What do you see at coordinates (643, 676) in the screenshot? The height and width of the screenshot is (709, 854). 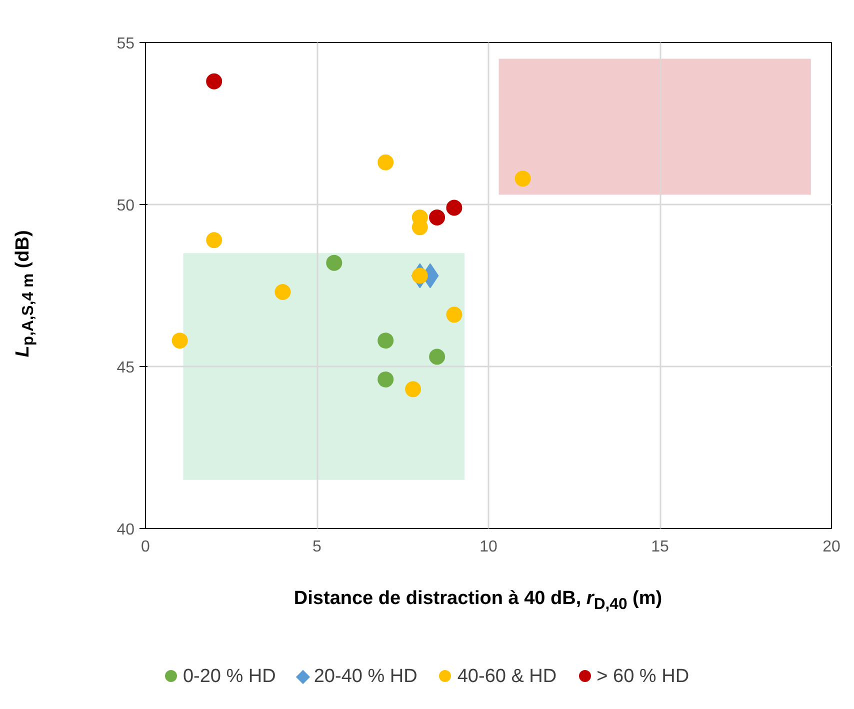 I see `legend-label: > 60 % HD` at bounding box center [643, 676].